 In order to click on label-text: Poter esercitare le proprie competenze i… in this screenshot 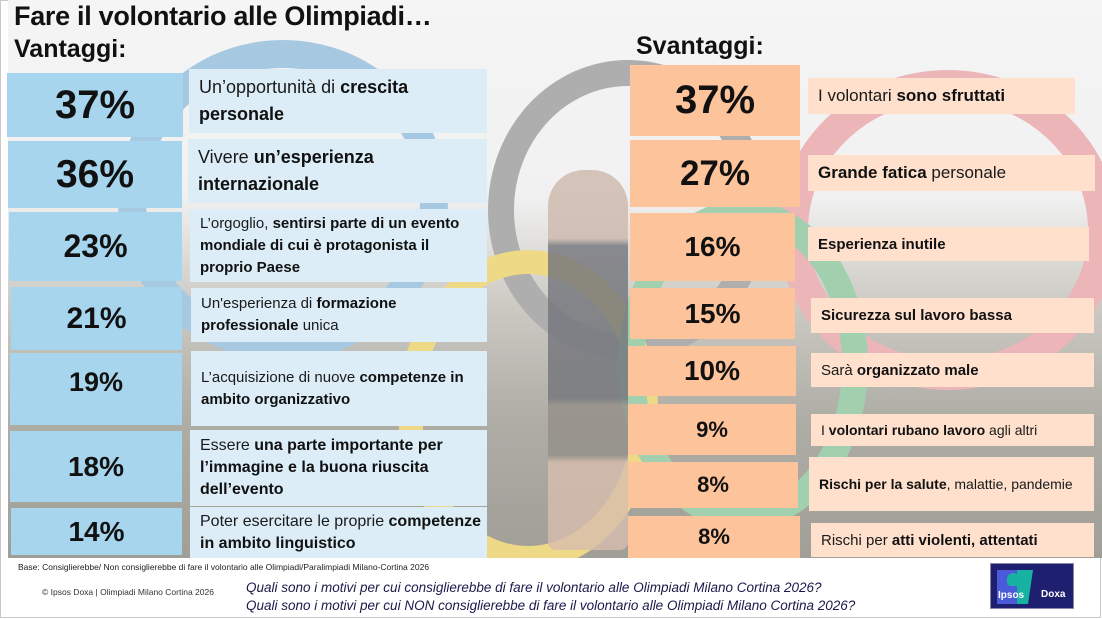, I will do `click(340, 532)`.